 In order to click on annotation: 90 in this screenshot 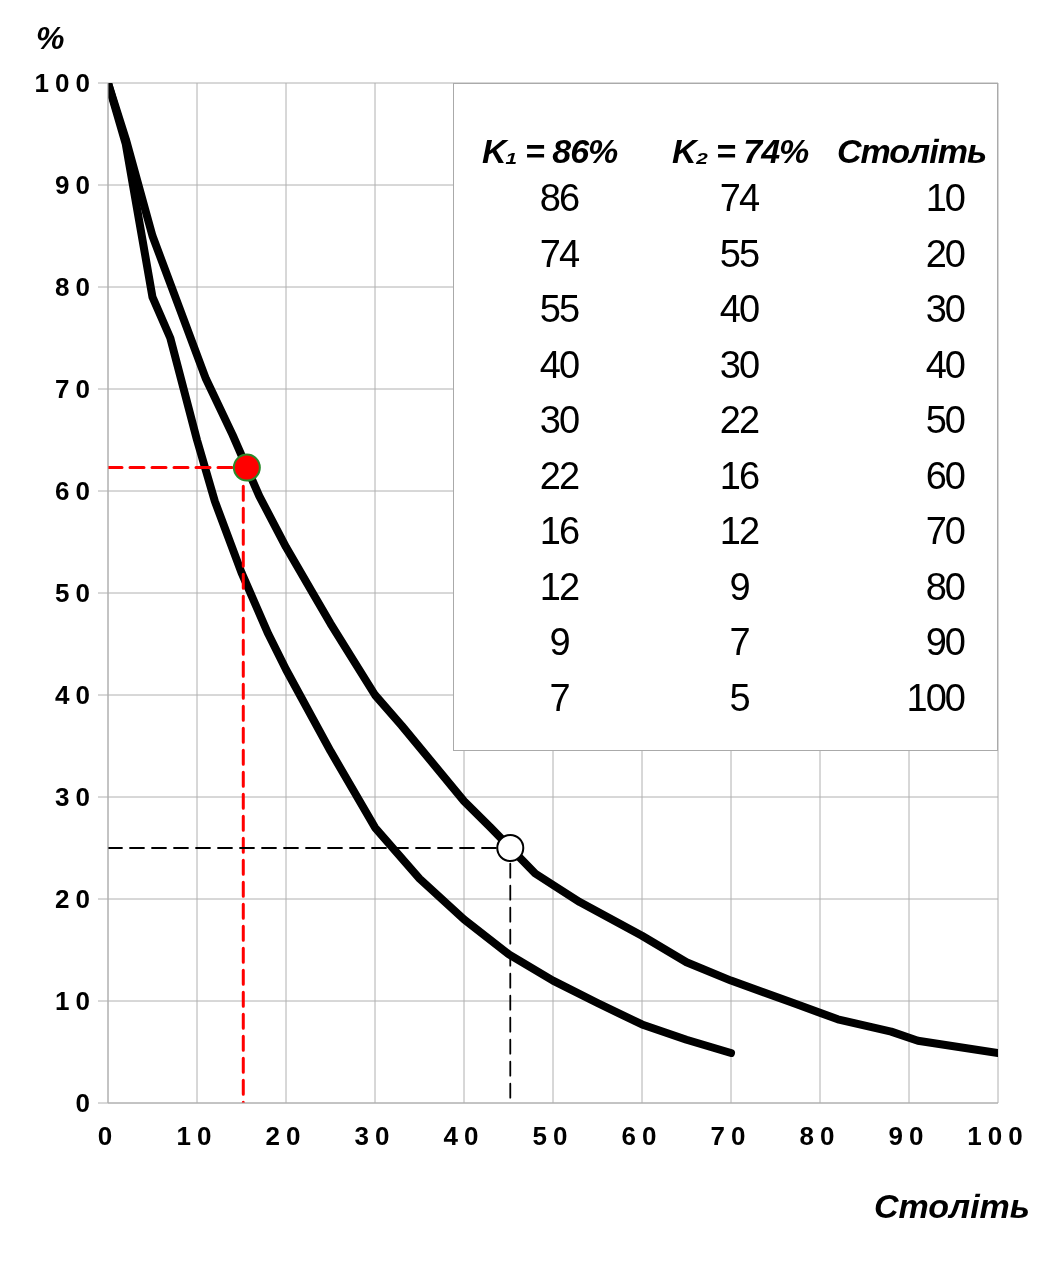, I will do `click(944, 643)`.